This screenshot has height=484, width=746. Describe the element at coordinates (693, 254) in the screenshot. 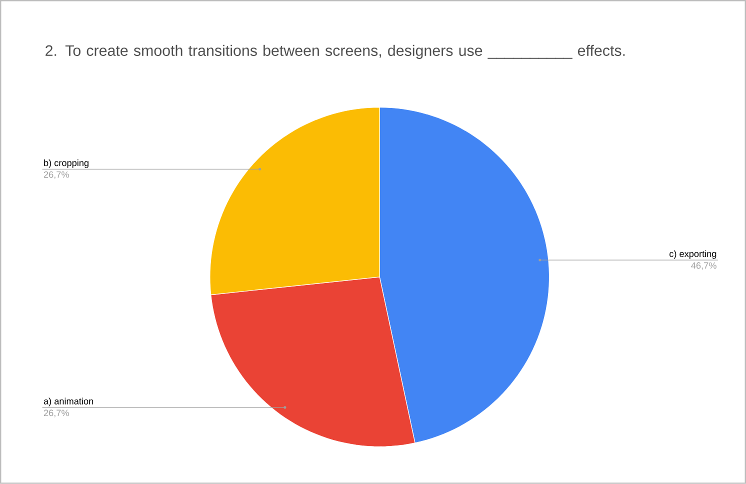

I see `slice-label: c) exporting` at that location.